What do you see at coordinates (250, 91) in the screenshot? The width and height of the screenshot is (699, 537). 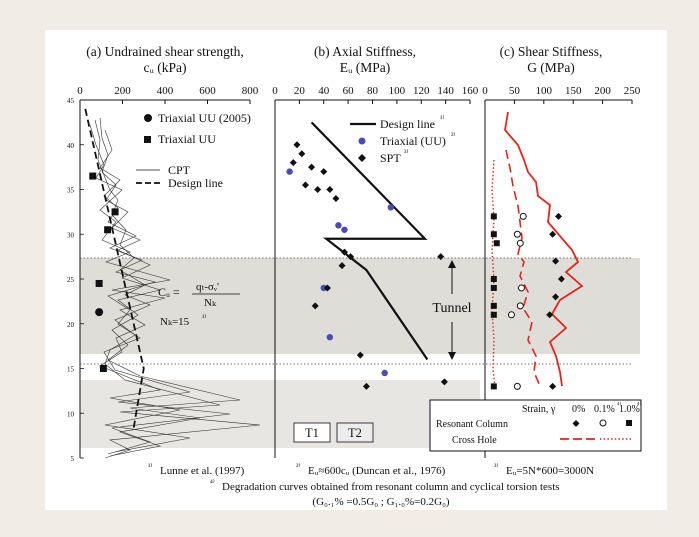 I see `x-tick-label: 800` at bounding box center [250, 91].